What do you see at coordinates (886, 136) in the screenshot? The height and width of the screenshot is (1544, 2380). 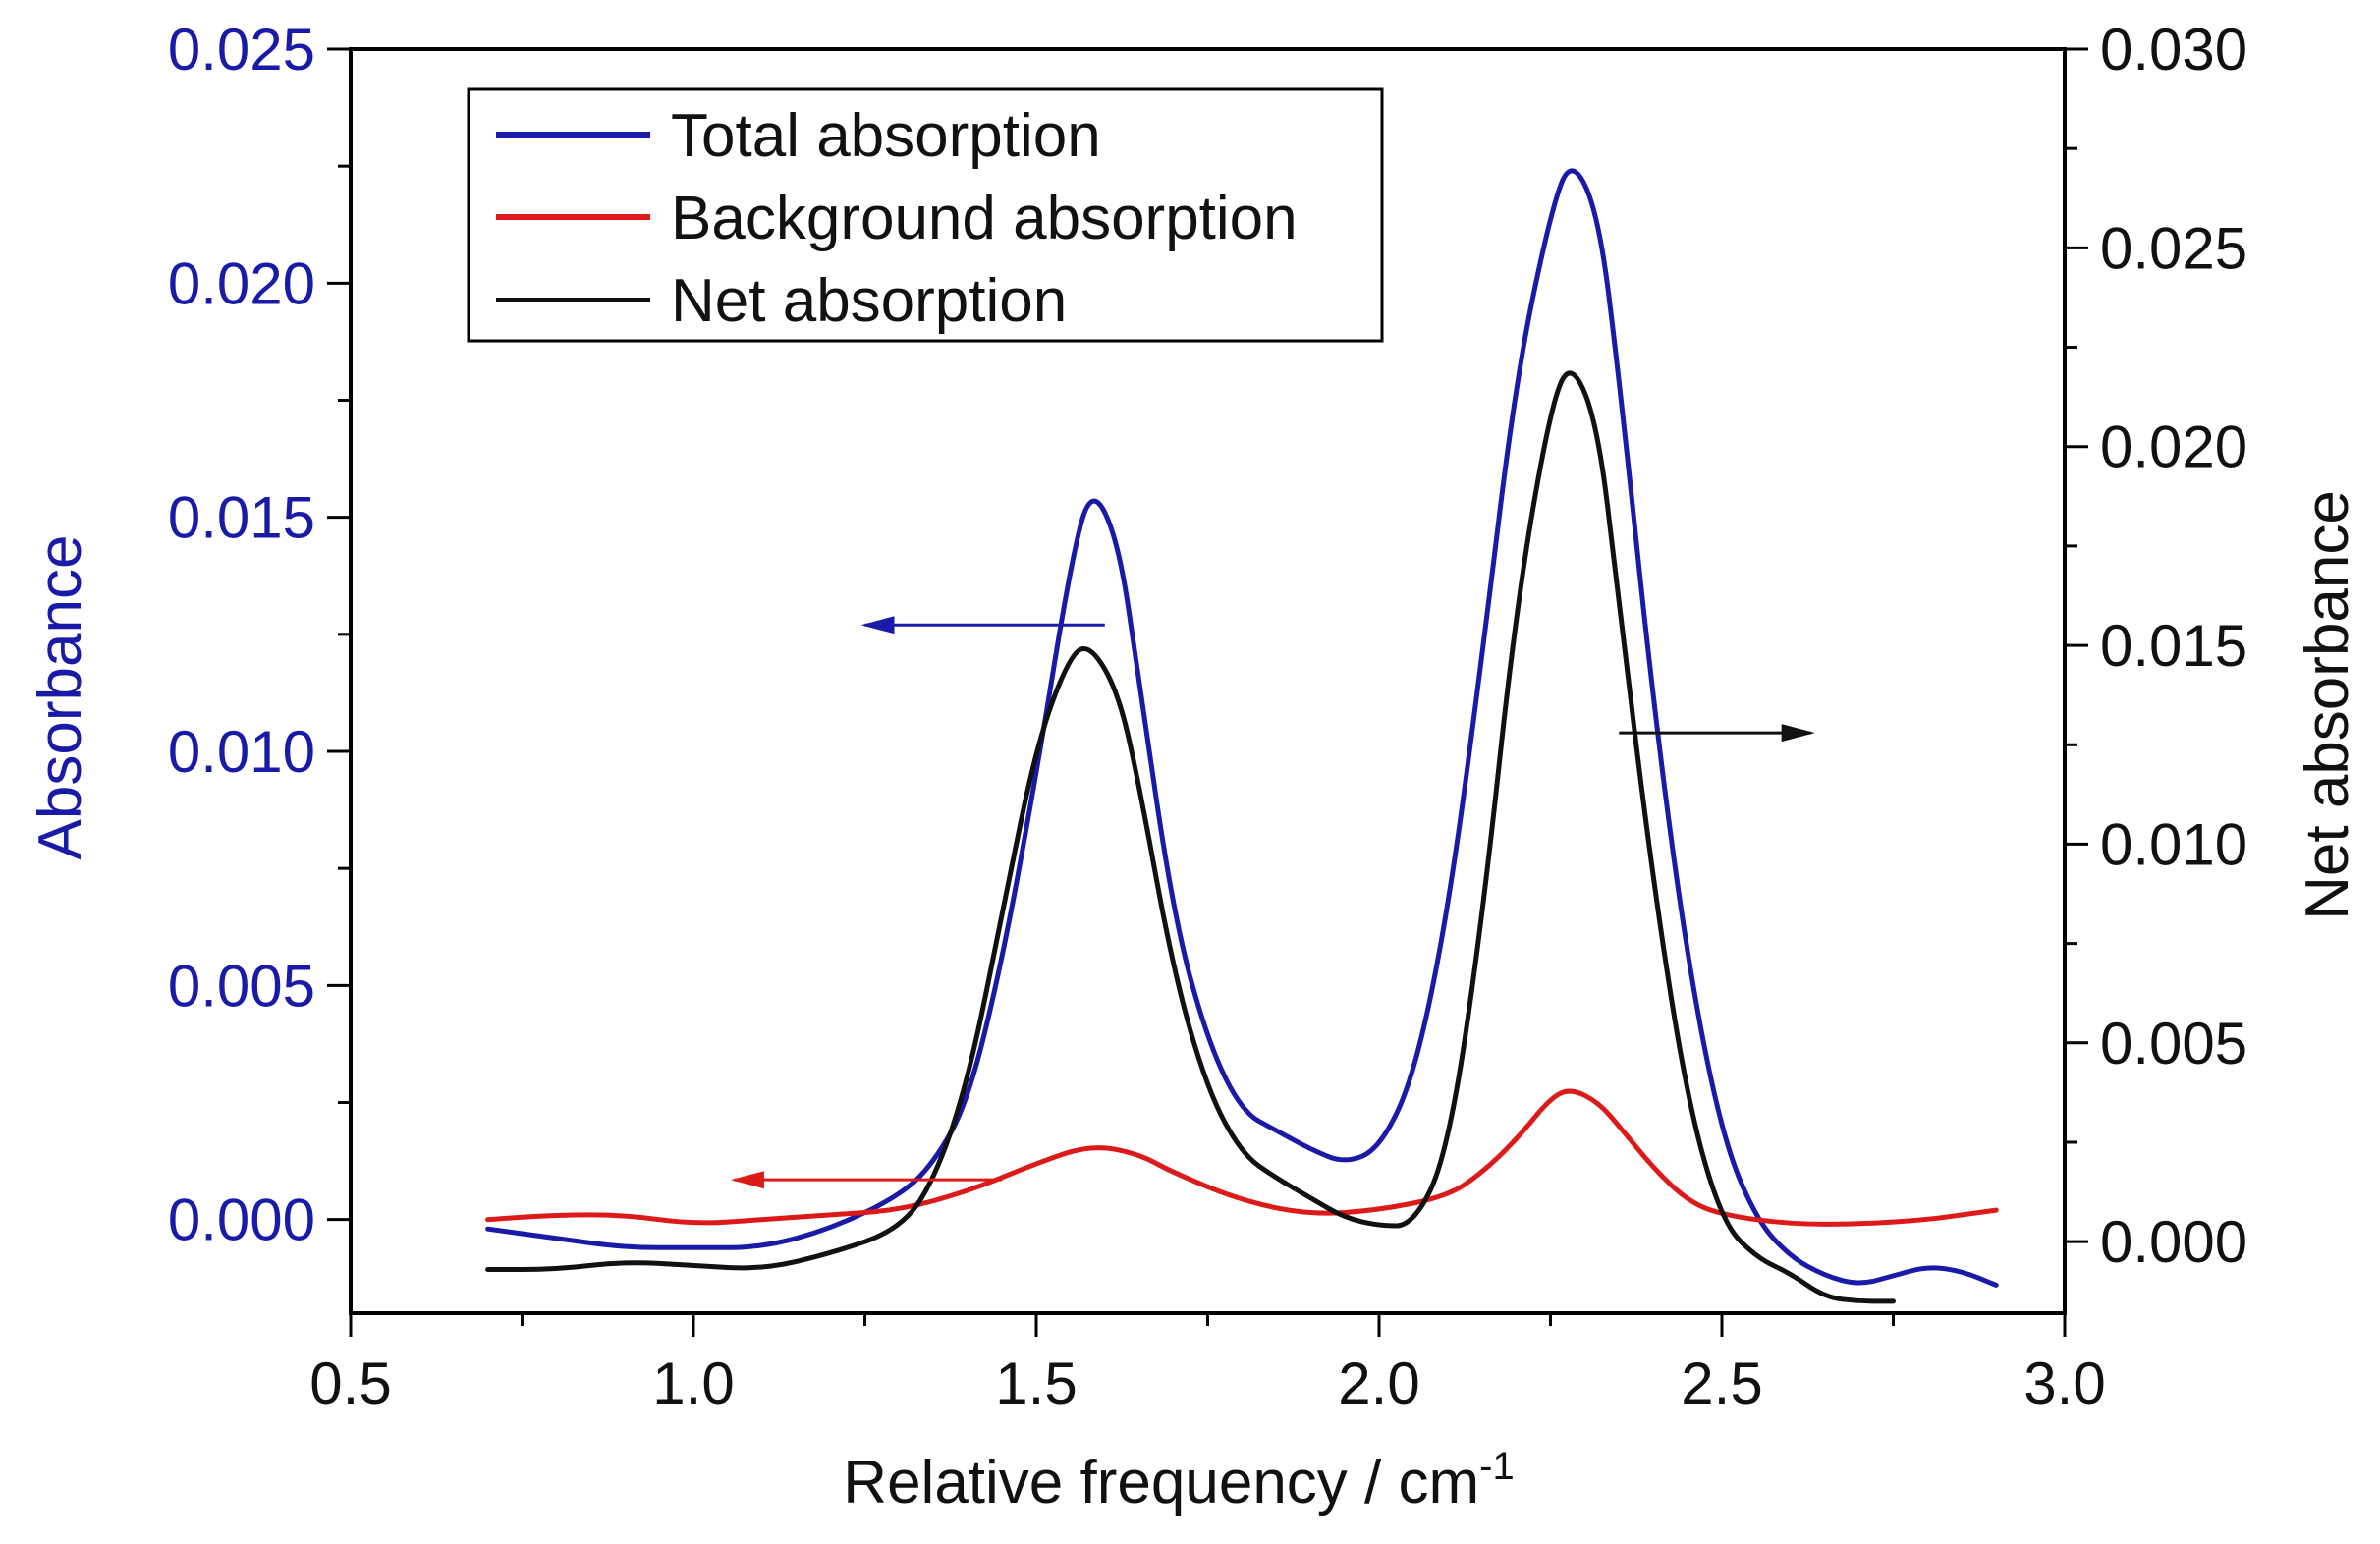 I see `legend-label-total: Total absorption` at bounding box center [886, 136].